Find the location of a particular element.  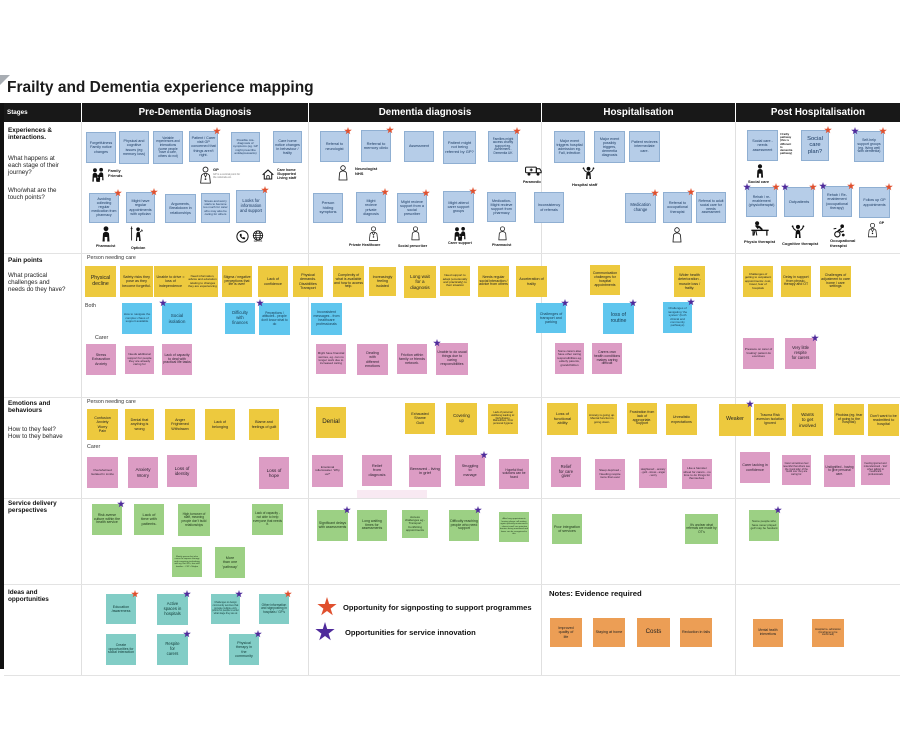

svg-text: Dem.UK is located at coordinates (258, 242).